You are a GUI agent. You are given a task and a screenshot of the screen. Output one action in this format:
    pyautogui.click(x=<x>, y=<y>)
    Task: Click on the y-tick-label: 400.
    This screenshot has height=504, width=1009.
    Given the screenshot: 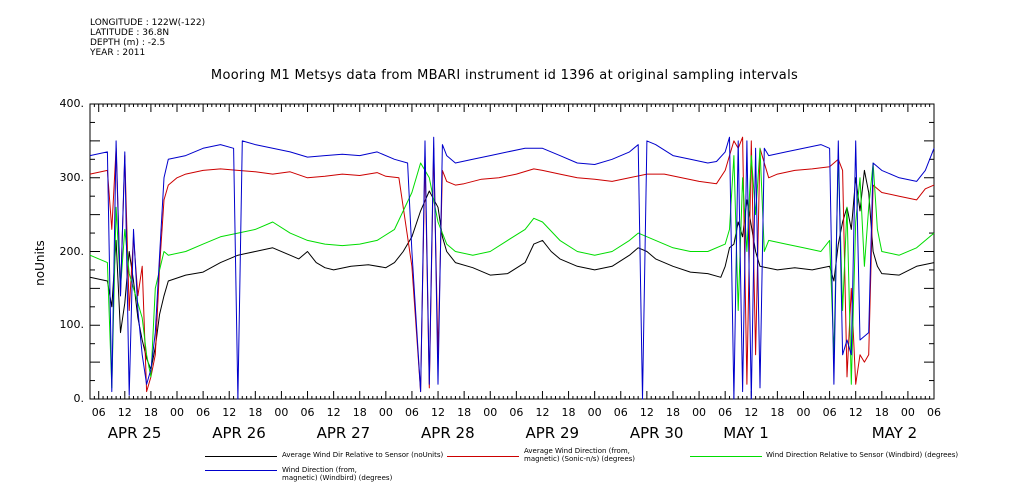 What is the action you would take?
    pyautogui.click(x=72, y=103)
    